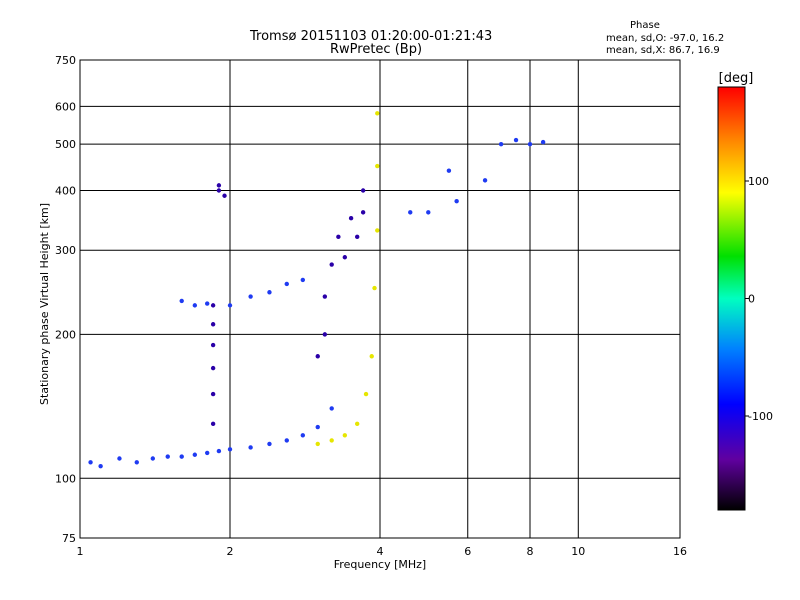 The width and height of the screenshot is (800, 600). Describe the element at coordinates (44, 304) in the screenshot. I see `y-axis-label: Stationary phase Virtual Height [km]` at that location.